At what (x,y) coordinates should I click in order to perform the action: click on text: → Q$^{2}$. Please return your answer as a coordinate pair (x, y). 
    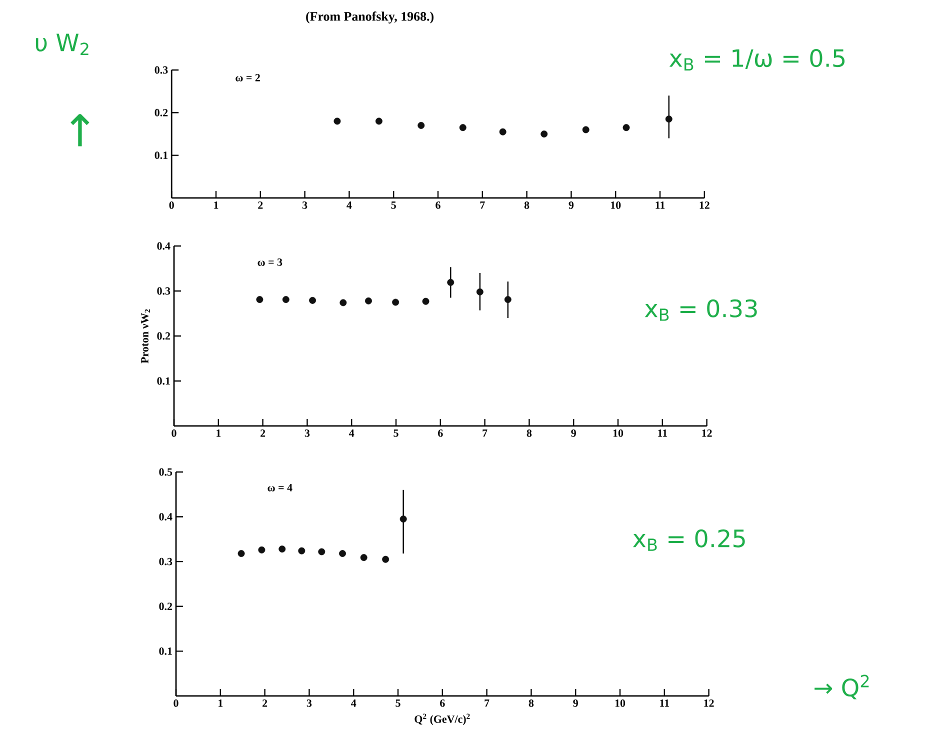
    Looking at the image, I should click on (841, 687).